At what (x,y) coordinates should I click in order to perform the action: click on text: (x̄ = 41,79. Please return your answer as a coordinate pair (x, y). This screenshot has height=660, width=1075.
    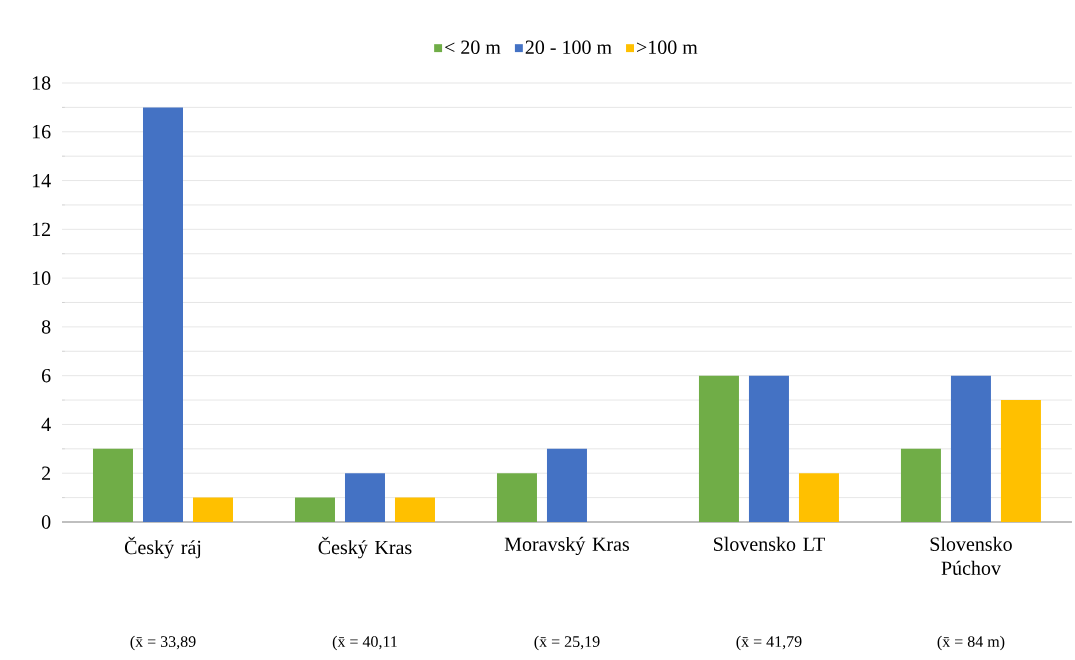
    Looking at the image, I should click on (769, 643).